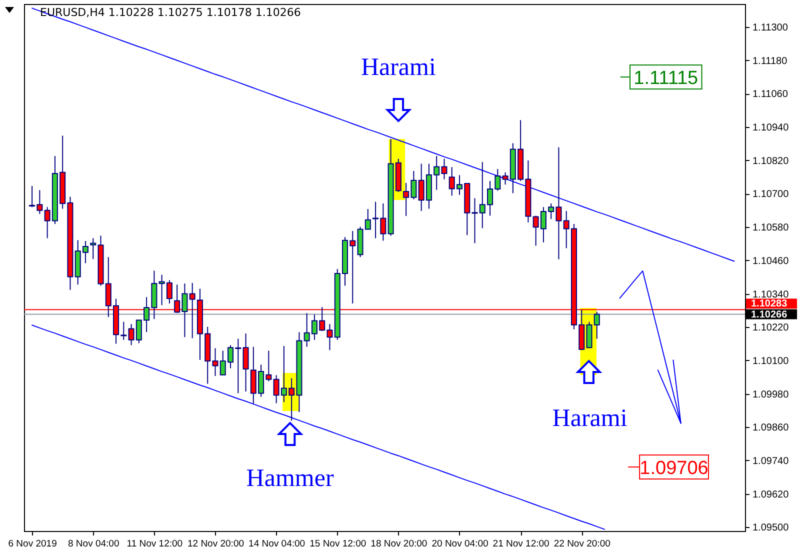 The height and width of the screenshot is (551, 798). I want to click on y-tick-label: 1.10820, so click(771, 161).